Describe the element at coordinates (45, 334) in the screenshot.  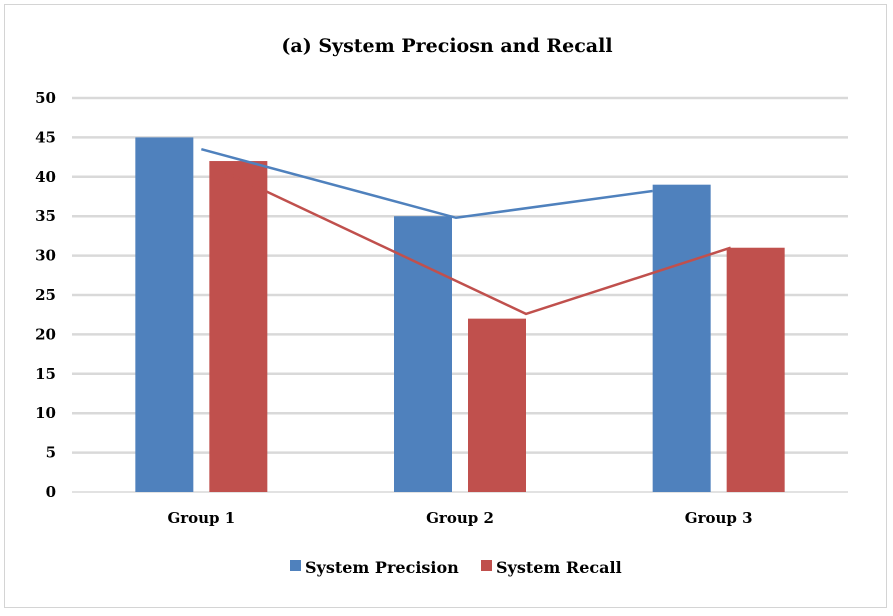
I see `y-tick-label: 20` at that location.